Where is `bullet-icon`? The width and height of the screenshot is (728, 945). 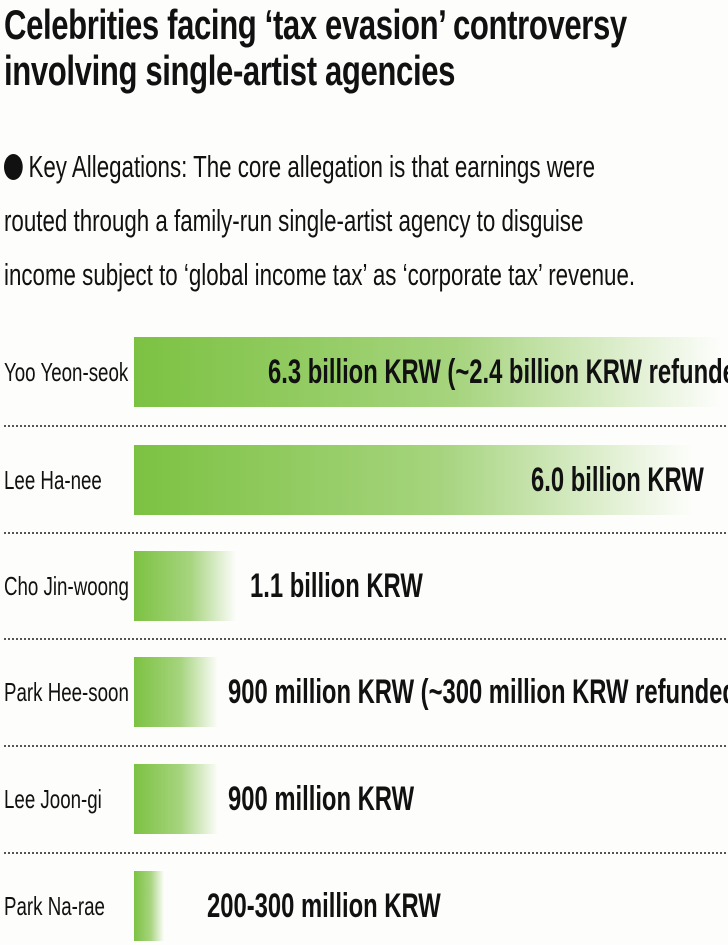 bullet-icon is located at coordinates (13, 167).